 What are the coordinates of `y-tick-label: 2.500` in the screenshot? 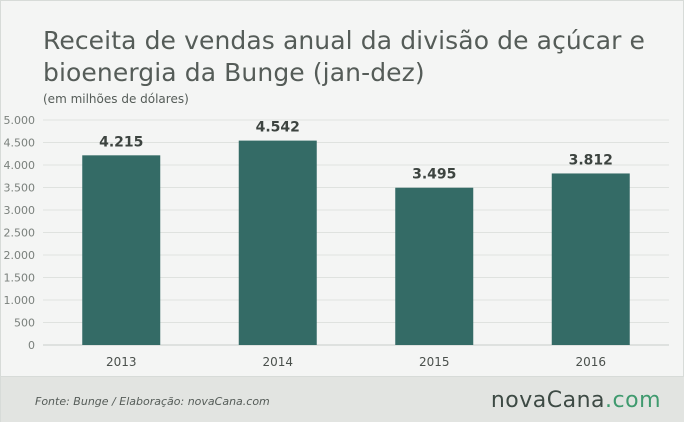 It's located at (20, 233).